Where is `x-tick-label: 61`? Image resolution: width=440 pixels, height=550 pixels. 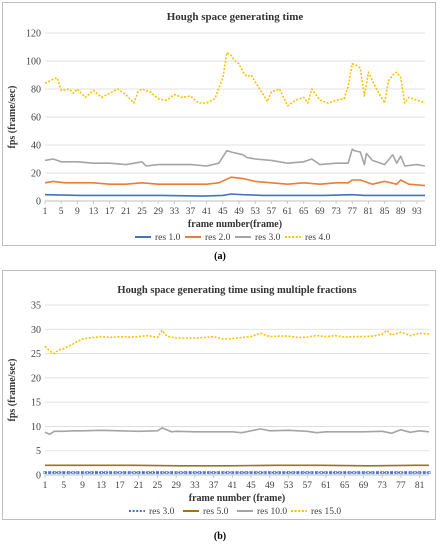
x-tick-label: 61 is located at coordinates (288, 212).